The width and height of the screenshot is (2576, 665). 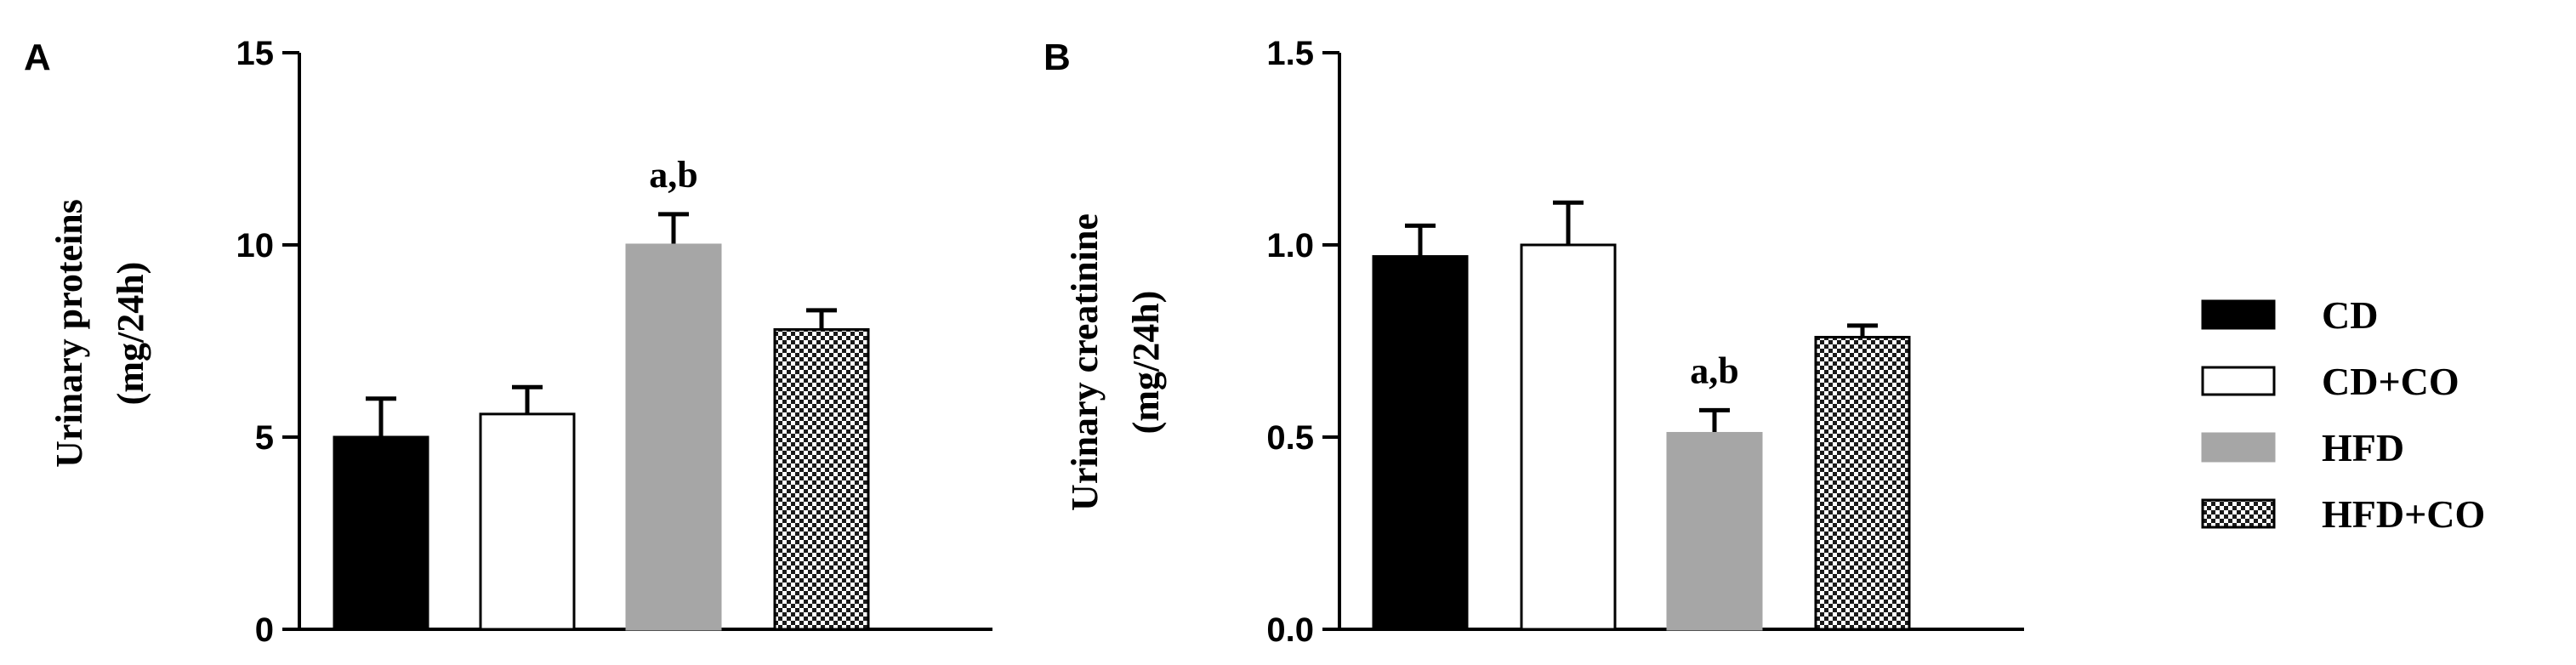 What do you see at coordinates (1290, 53) in the screenshot?
I see `panel-b-ytick-label: 1.5` at bounding box center [1290, 53].